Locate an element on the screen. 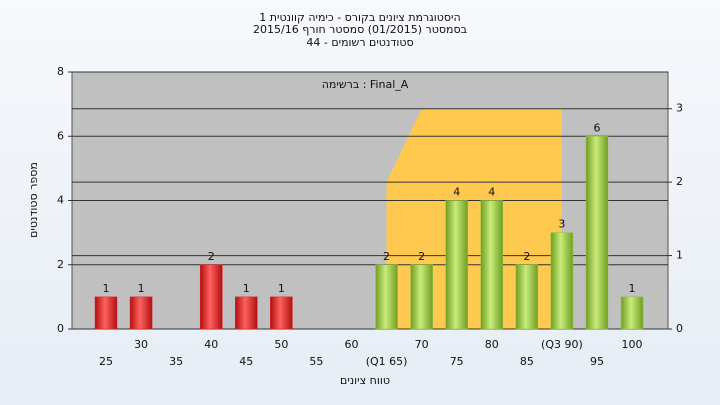  x-tick-label: 100 is located at coordinates (632, 344).